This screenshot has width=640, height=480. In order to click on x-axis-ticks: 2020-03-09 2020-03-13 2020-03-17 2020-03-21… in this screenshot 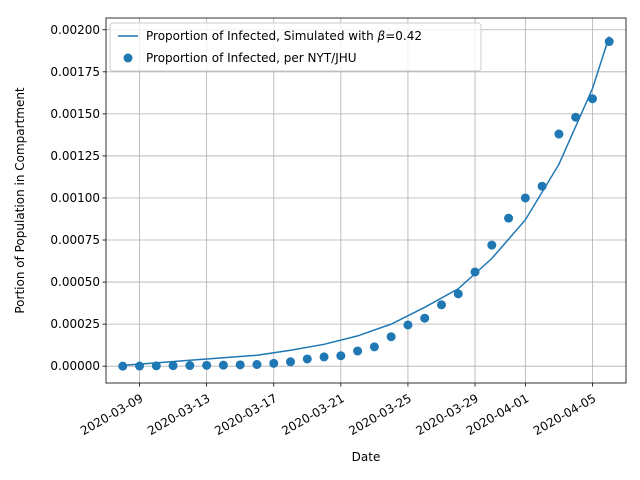, I will do `click(338, 410)`.